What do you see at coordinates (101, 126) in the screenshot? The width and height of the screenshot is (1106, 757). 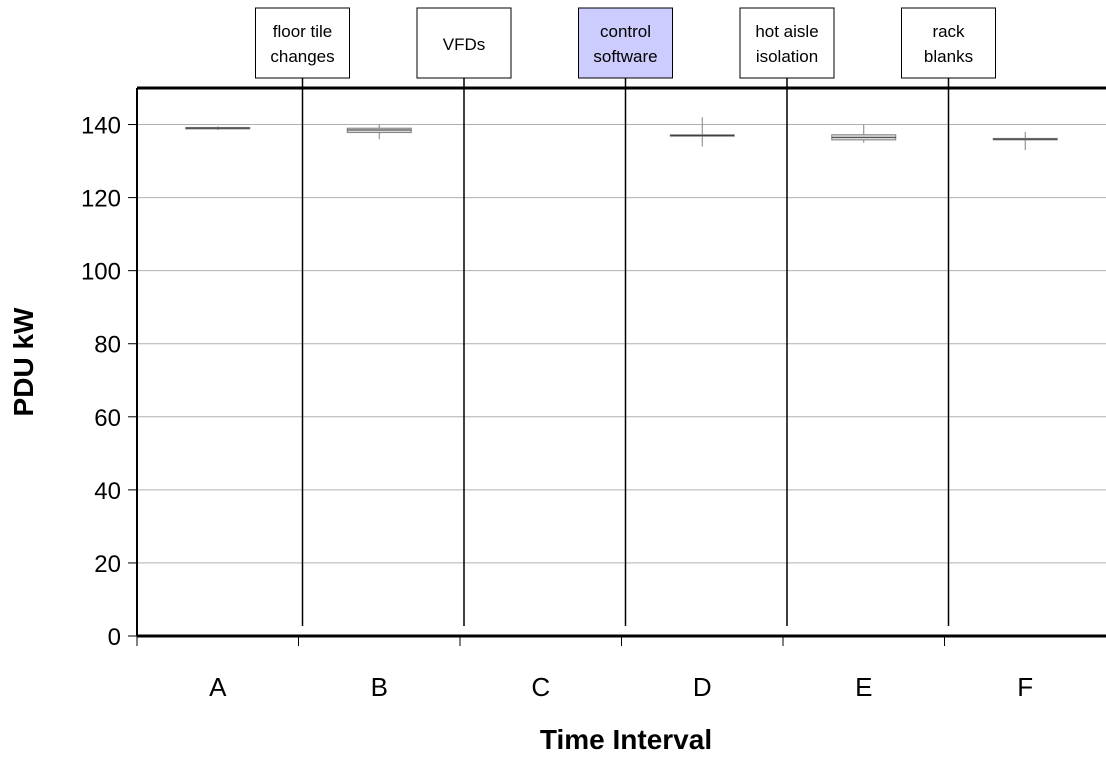 I see `y-tick-label: 140` at bounding box center [101, 126].